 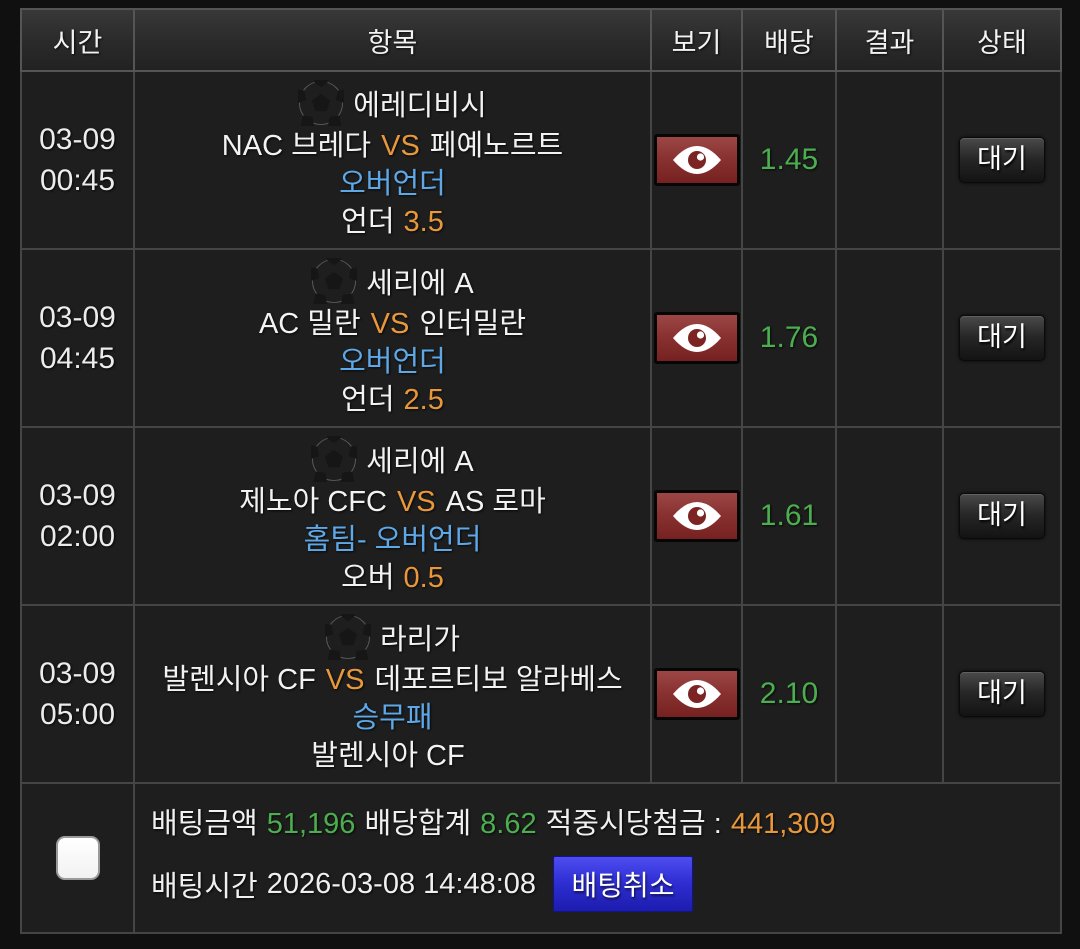 I want to click on bet-select-checkbox, so click(x=77, y=858).